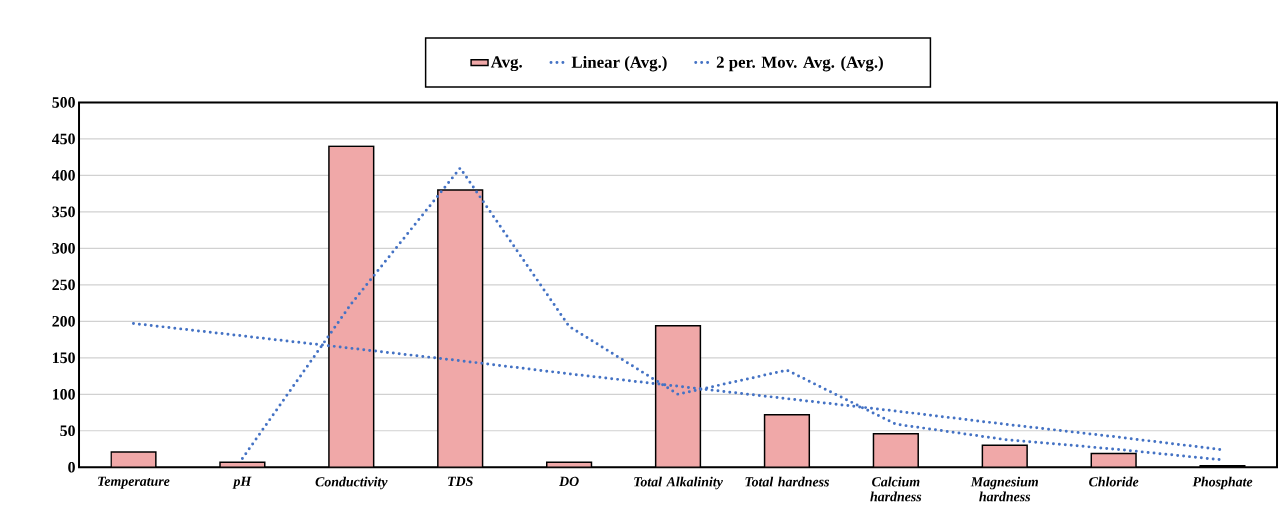 This screenshot has width=1281, height=517. What do you see at coordinates (619, 64) in the screenshot?
I see `legend-label: Linear (Avg.)` at bounding box center [619, 64].